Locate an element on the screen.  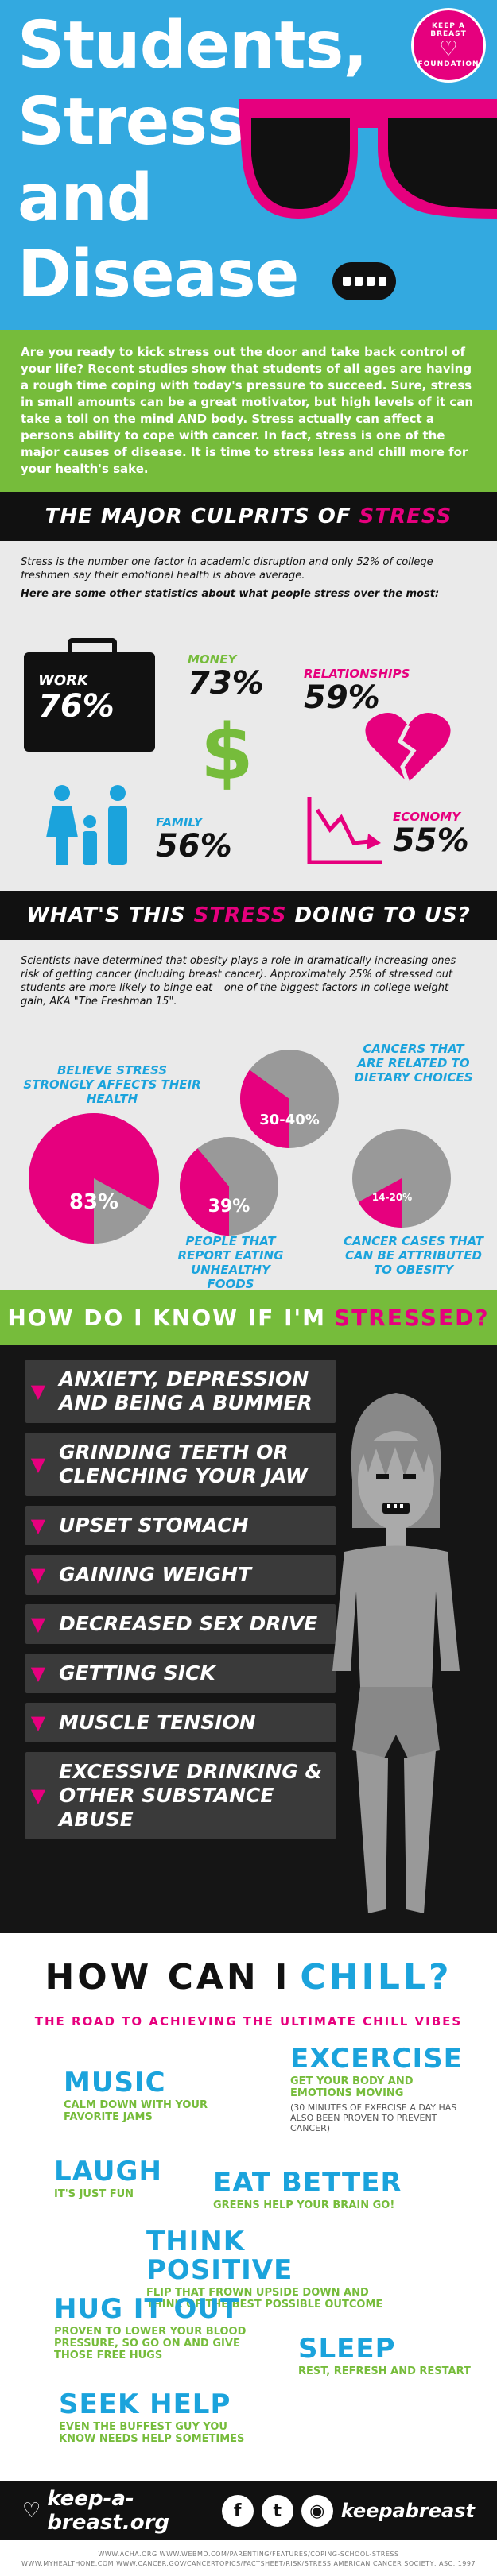
heart-ribbon-icon: ♡ is located at coordinates (31, 2511).